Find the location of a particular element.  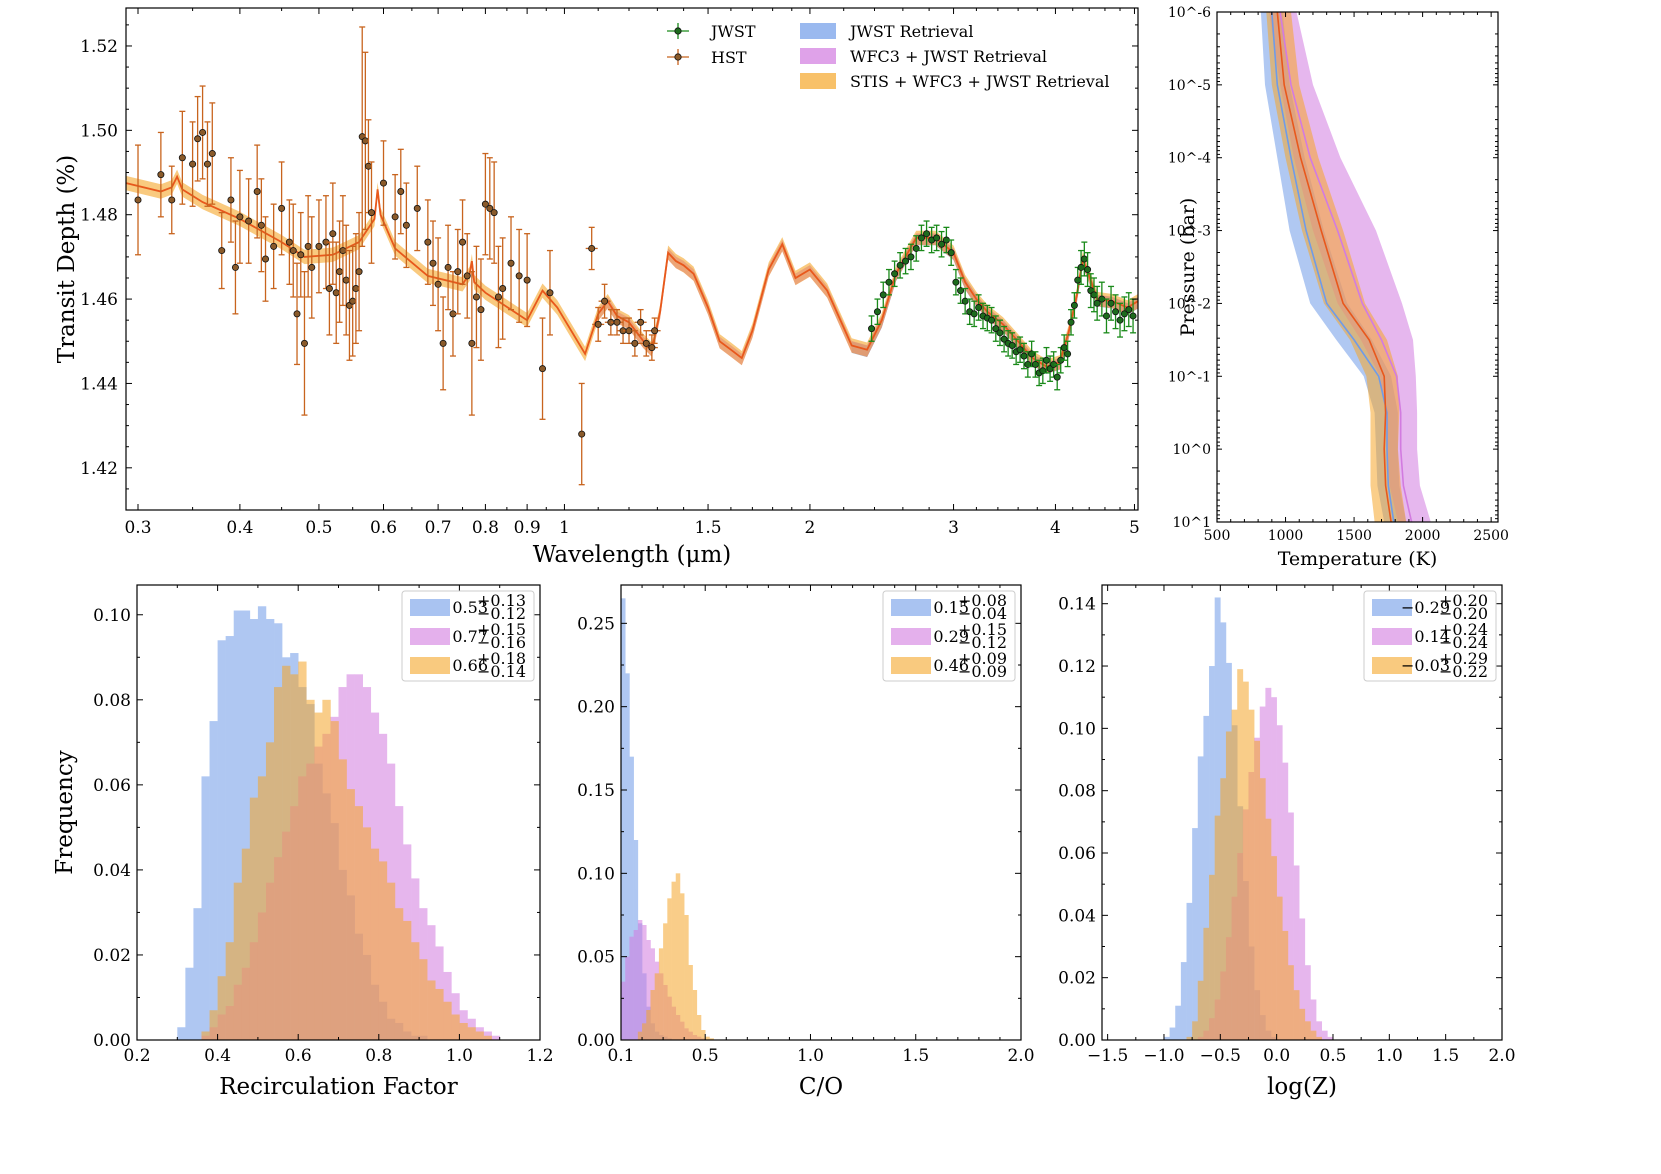

legend-lower-error: −0.09 is located at coordinates (982, 671).